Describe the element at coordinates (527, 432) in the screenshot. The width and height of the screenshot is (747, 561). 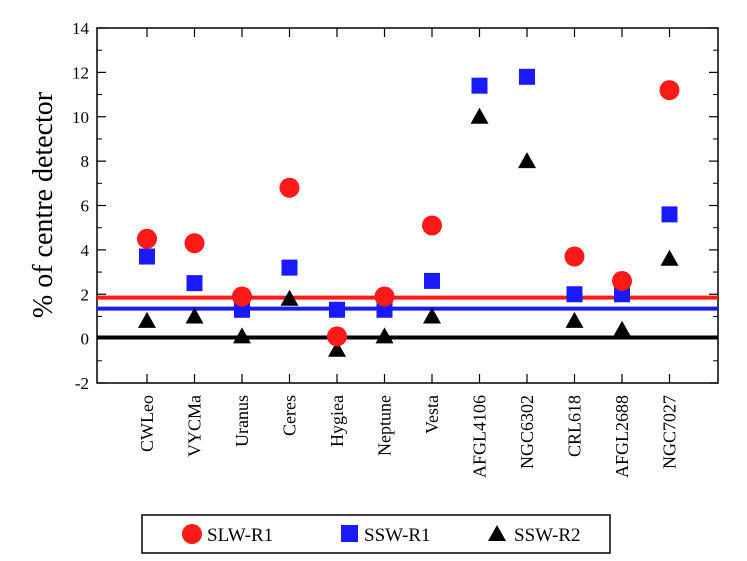
I see `x-category-label: NGC6302` at that location.